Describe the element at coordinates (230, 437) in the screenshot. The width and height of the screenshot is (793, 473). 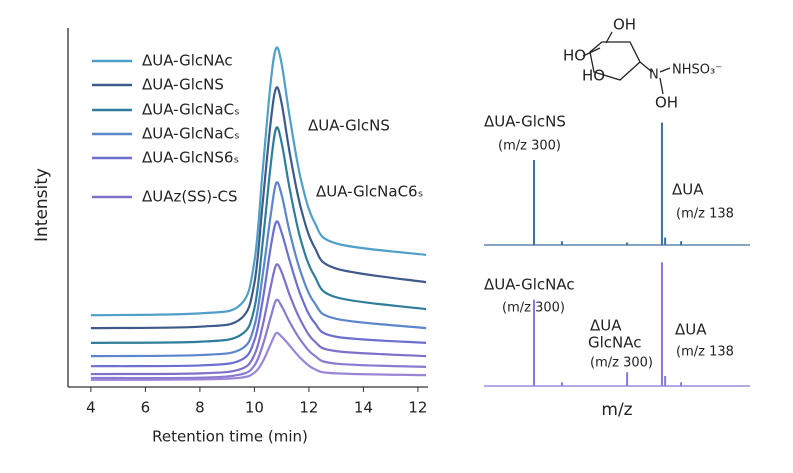
I see `x-axis-label: Retention time (min)` at that location.